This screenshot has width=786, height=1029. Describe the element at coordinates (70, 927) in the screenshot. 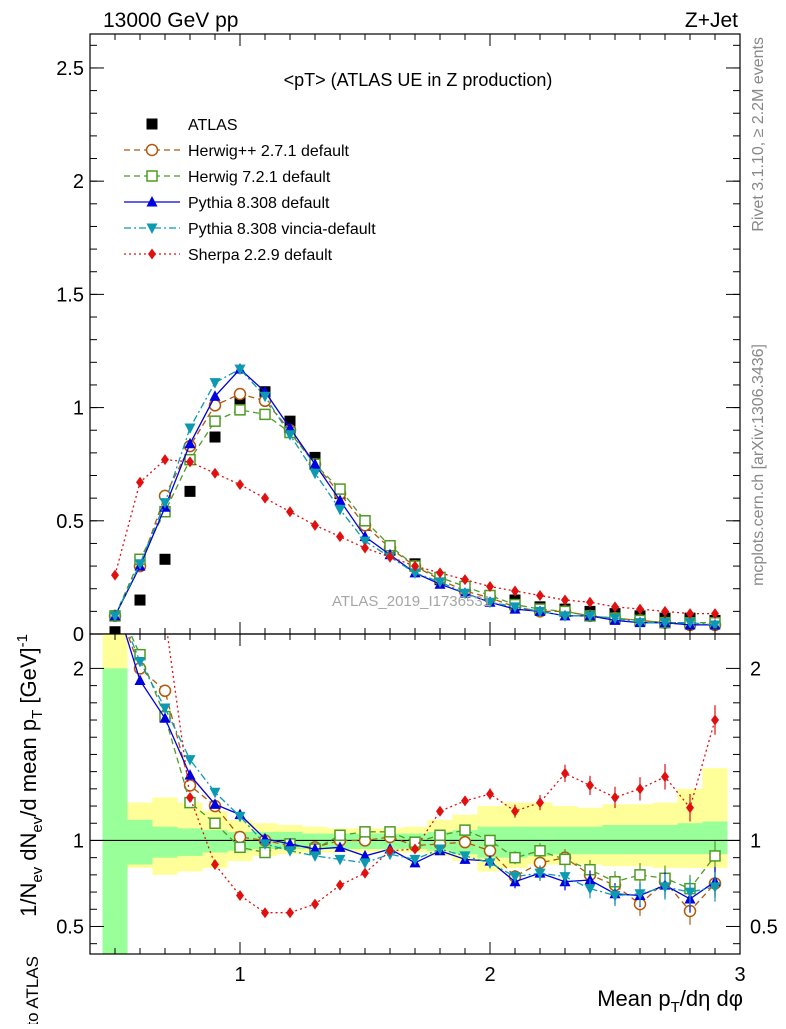

I see `y-tick-label: 0.5` at that location.